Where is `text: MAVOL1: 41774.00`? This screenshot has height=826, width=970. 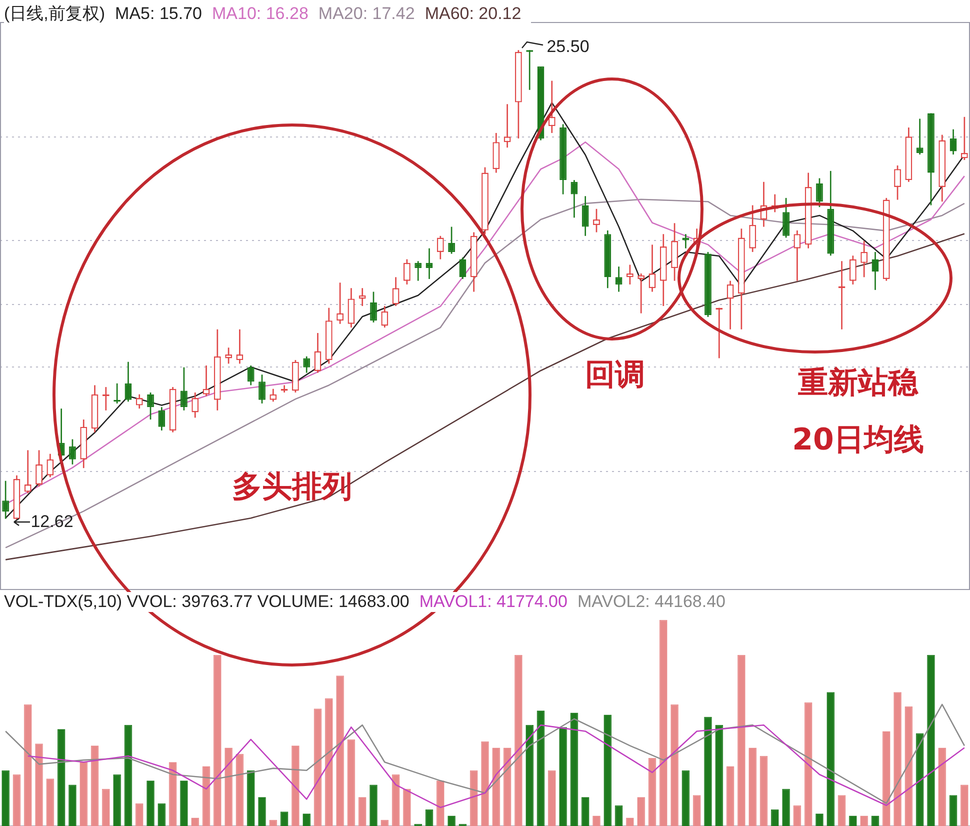 text: MAVOL1: 41774.00 is located at coordinates (493, 601).